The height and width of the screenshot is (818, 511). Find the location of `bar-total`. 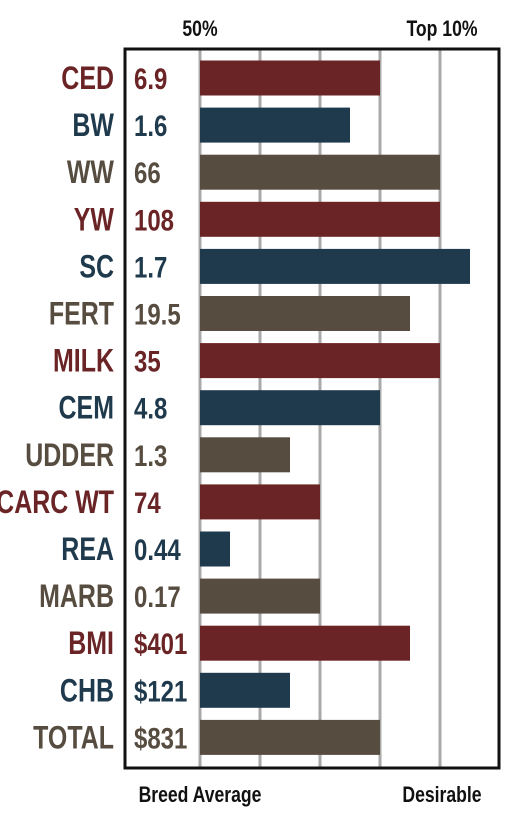

bar-total is located at coordinates (290, 737).